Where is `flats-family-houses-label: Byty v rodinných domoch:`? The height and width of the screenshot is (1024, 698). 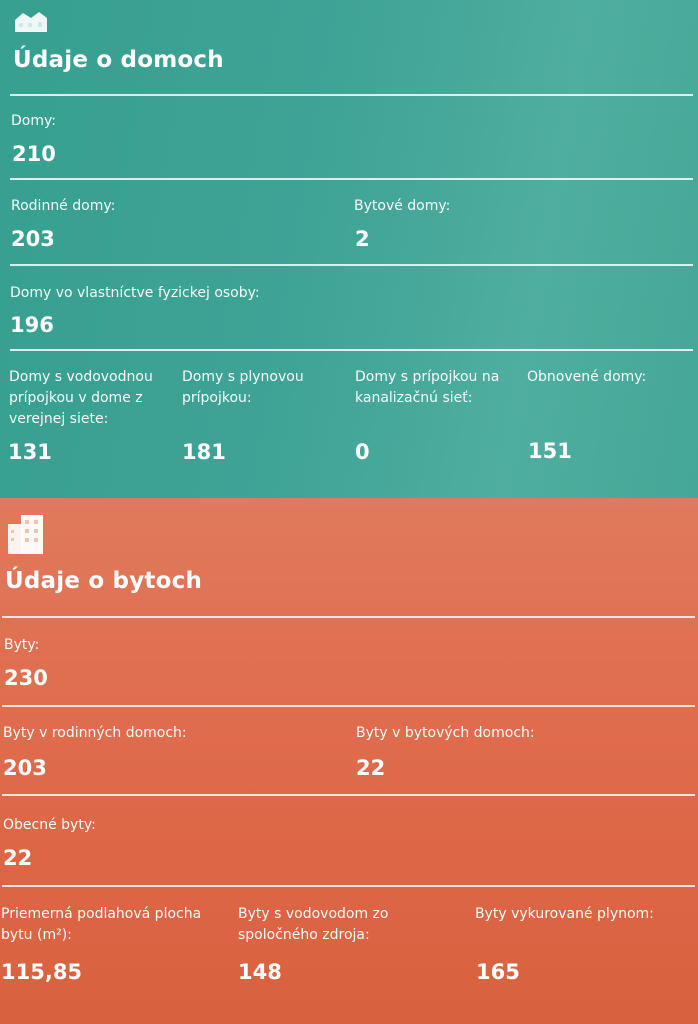 flats-family-houses-label: Byty v rodinných domoch: is located at coordinates (95, 733).